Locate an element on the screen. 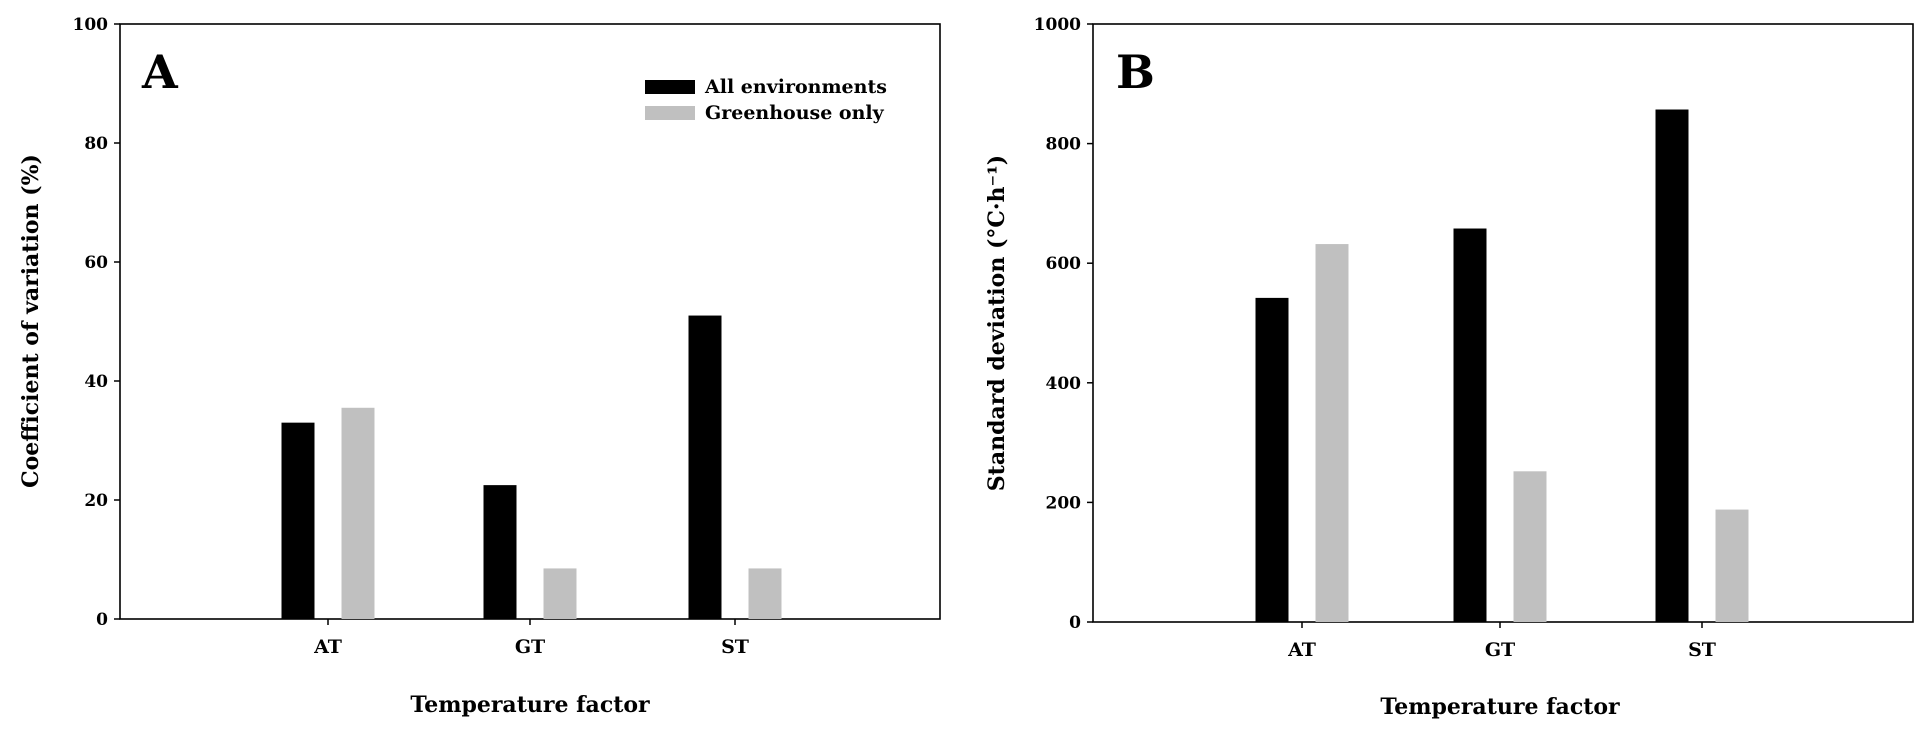 This screenshot has height=740, width=1925. panel-b-x-tick-label-st: ST is located at coordinates (1702, 650).